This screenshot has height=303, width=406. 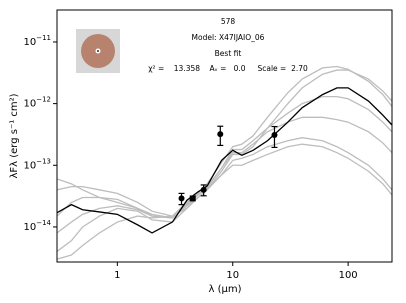 I want to click on y-tick-label: 10−12, so click(x=37, y=103).